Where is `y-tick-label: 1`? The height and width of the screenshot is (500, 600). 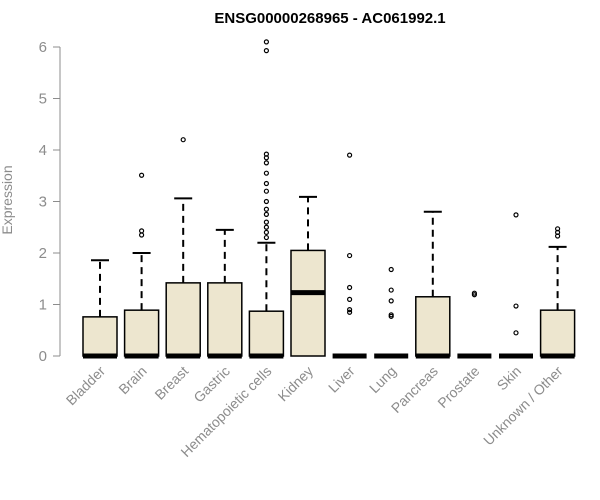
y-tick-label: 1 is located at coordinates (43, 305).